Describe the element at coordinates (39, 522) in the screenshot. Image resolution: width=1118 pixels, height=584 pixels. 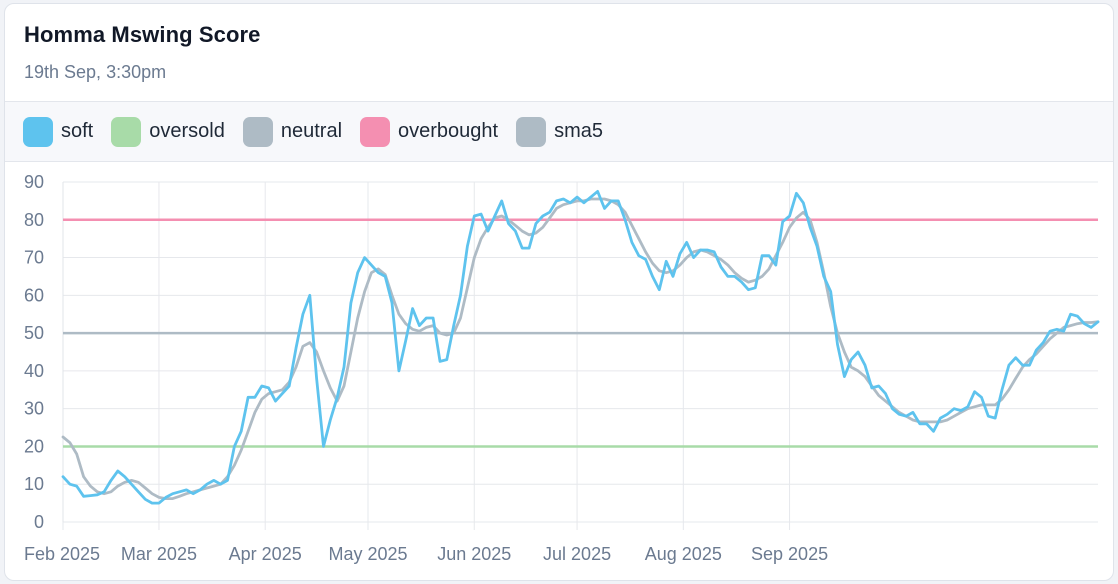
I see `y-tick-label: 0` at that location.